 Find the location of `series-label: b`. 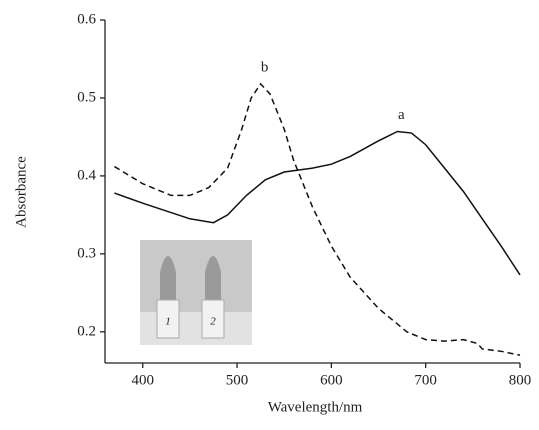

series-label: b is located at coordinates (265, 67).